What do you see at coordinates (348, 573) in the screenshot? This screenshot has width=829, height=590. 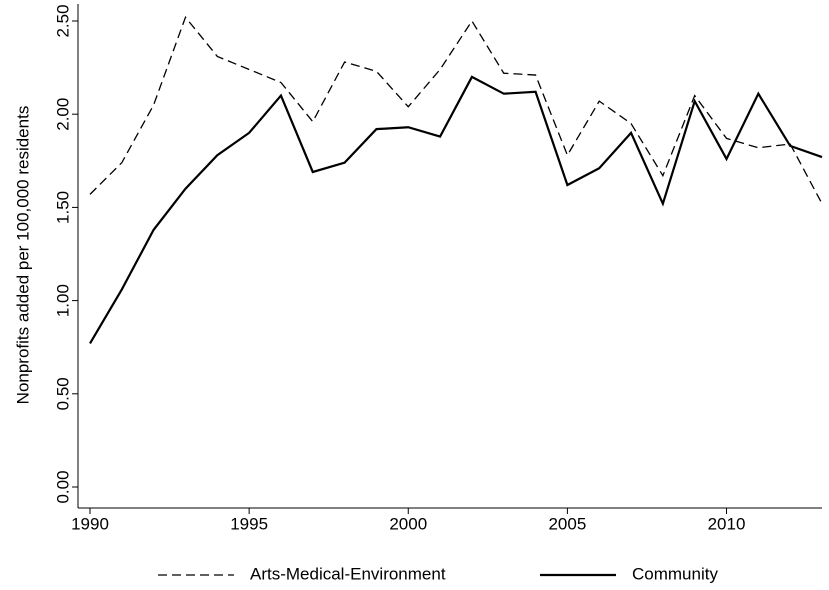 I see `legend-label: Arts-Medical-Environment` at bounding box center [348, 573].